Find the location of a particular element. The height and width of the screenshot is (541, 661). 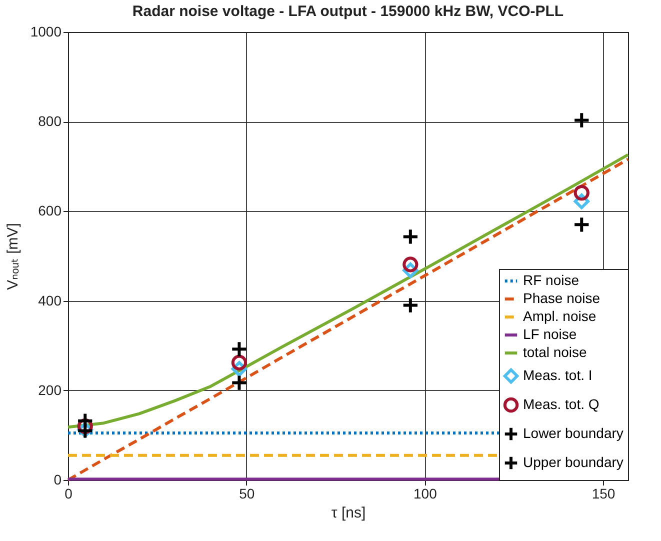

y-tick-label: 400 is located at coordinates (50, 300).